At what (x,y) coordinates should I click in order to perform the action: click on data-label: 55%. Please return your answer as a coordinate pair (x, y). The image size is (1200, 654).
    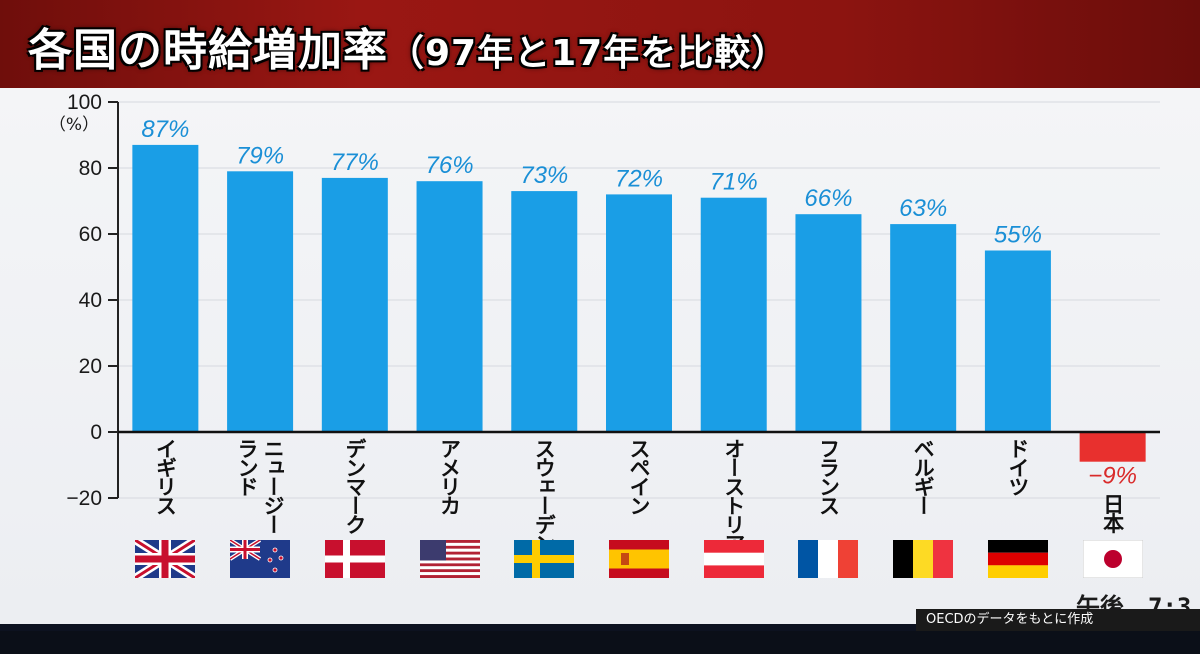
    Looking at the image, I should click on (1018, 235).